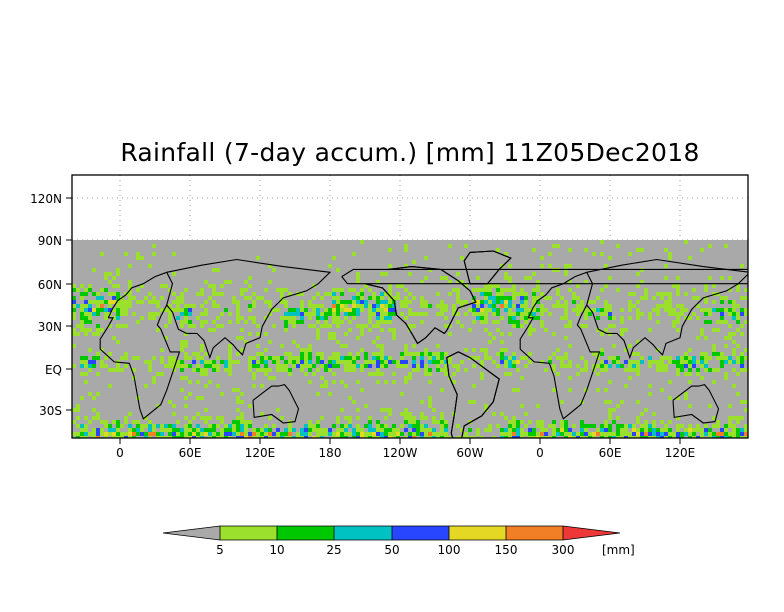 This screenshot has width=784, height=612. What do you see at coordinates (260, 453) in the screenshot?
I see `x-tick-label: 120E` at bounding box center [260, 453].